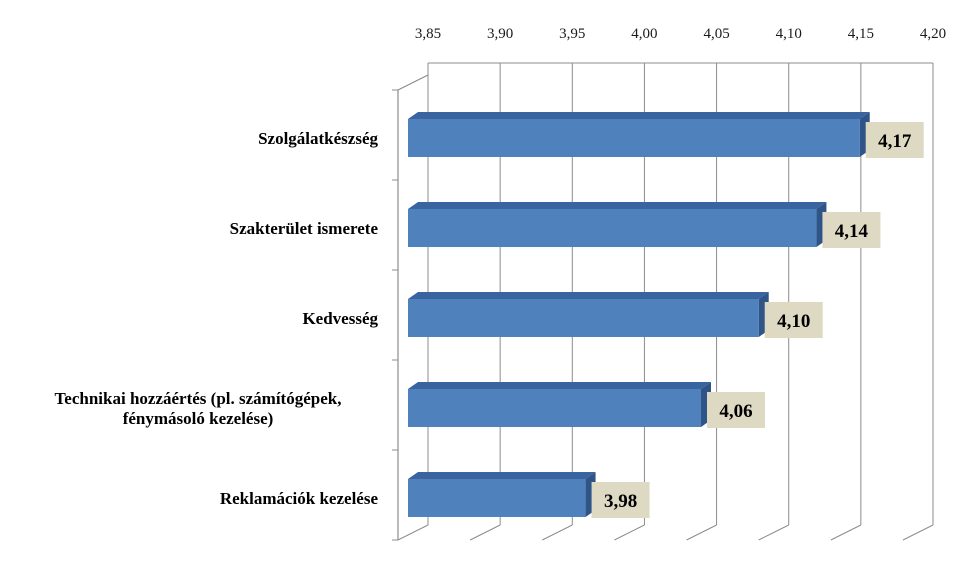 The width and height of the screenshot is (980, 569). Describe the element at coordinates (680, 34) in the screenshot. I see `x-tick-labels: 3,85 3,90 3,95 4,00 4,05 4,10 4,15 4,20` at that location.